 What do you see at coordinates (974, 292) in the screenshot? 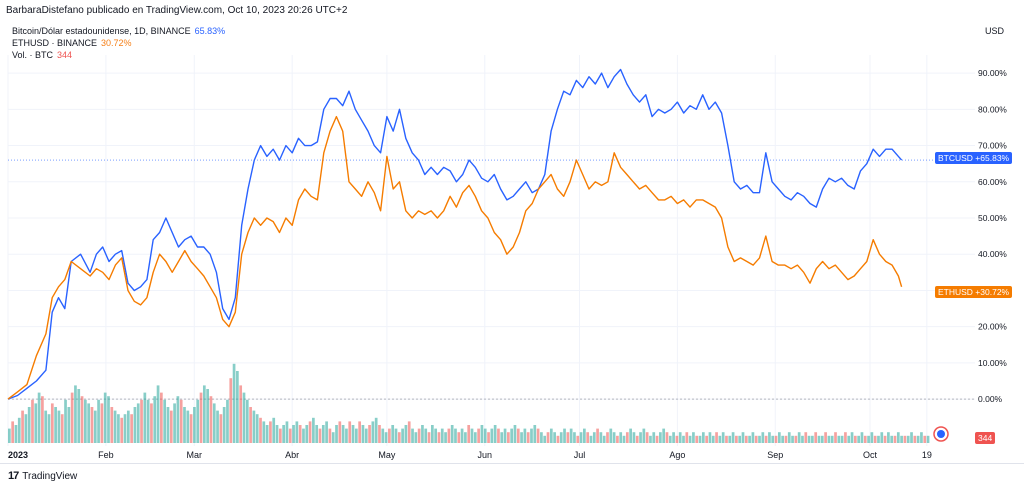
I see `eth-price-tag: ETHUSD +30.72%` at bounding box center [974, 292].